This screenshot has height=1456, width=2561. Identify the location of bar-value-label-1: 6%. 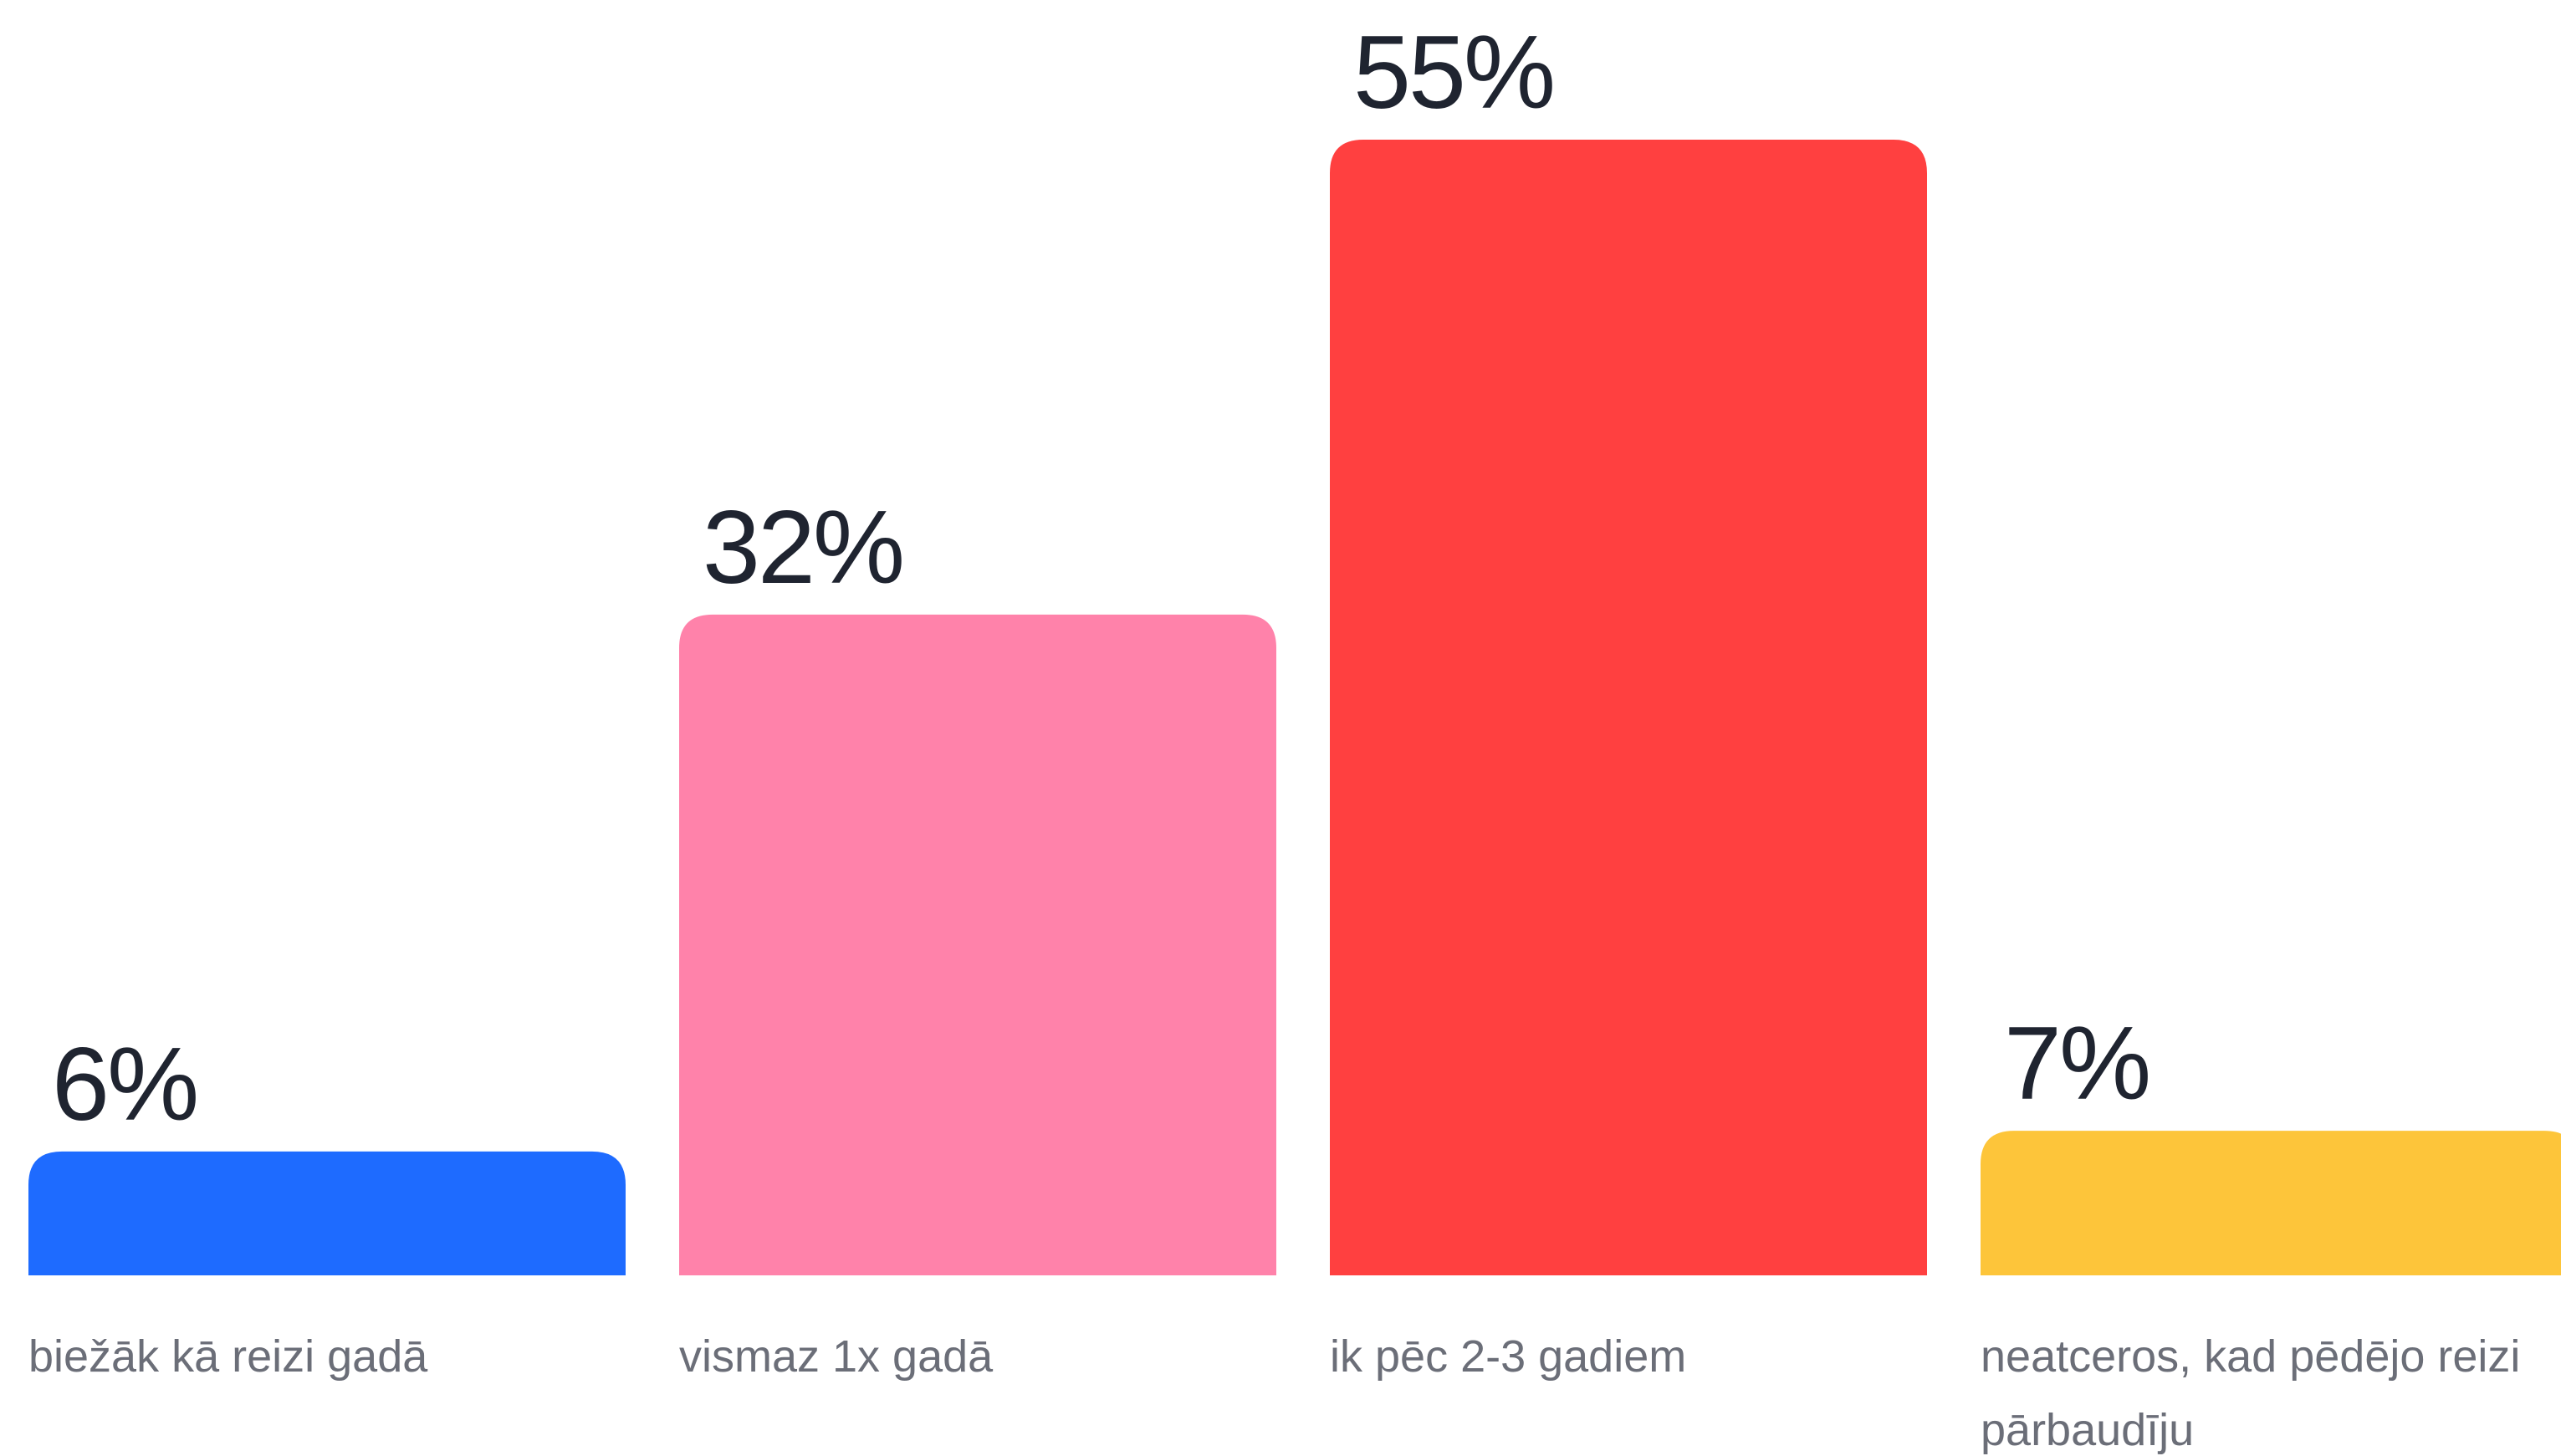
(125, 1084).